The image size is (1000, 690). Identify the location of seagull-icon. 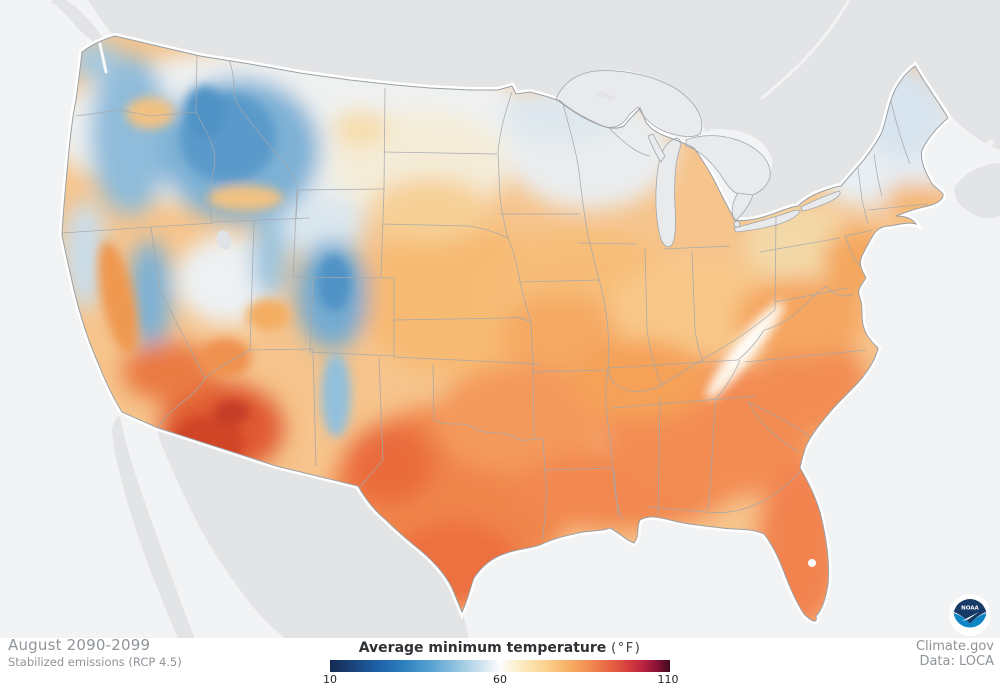
(970, 616).